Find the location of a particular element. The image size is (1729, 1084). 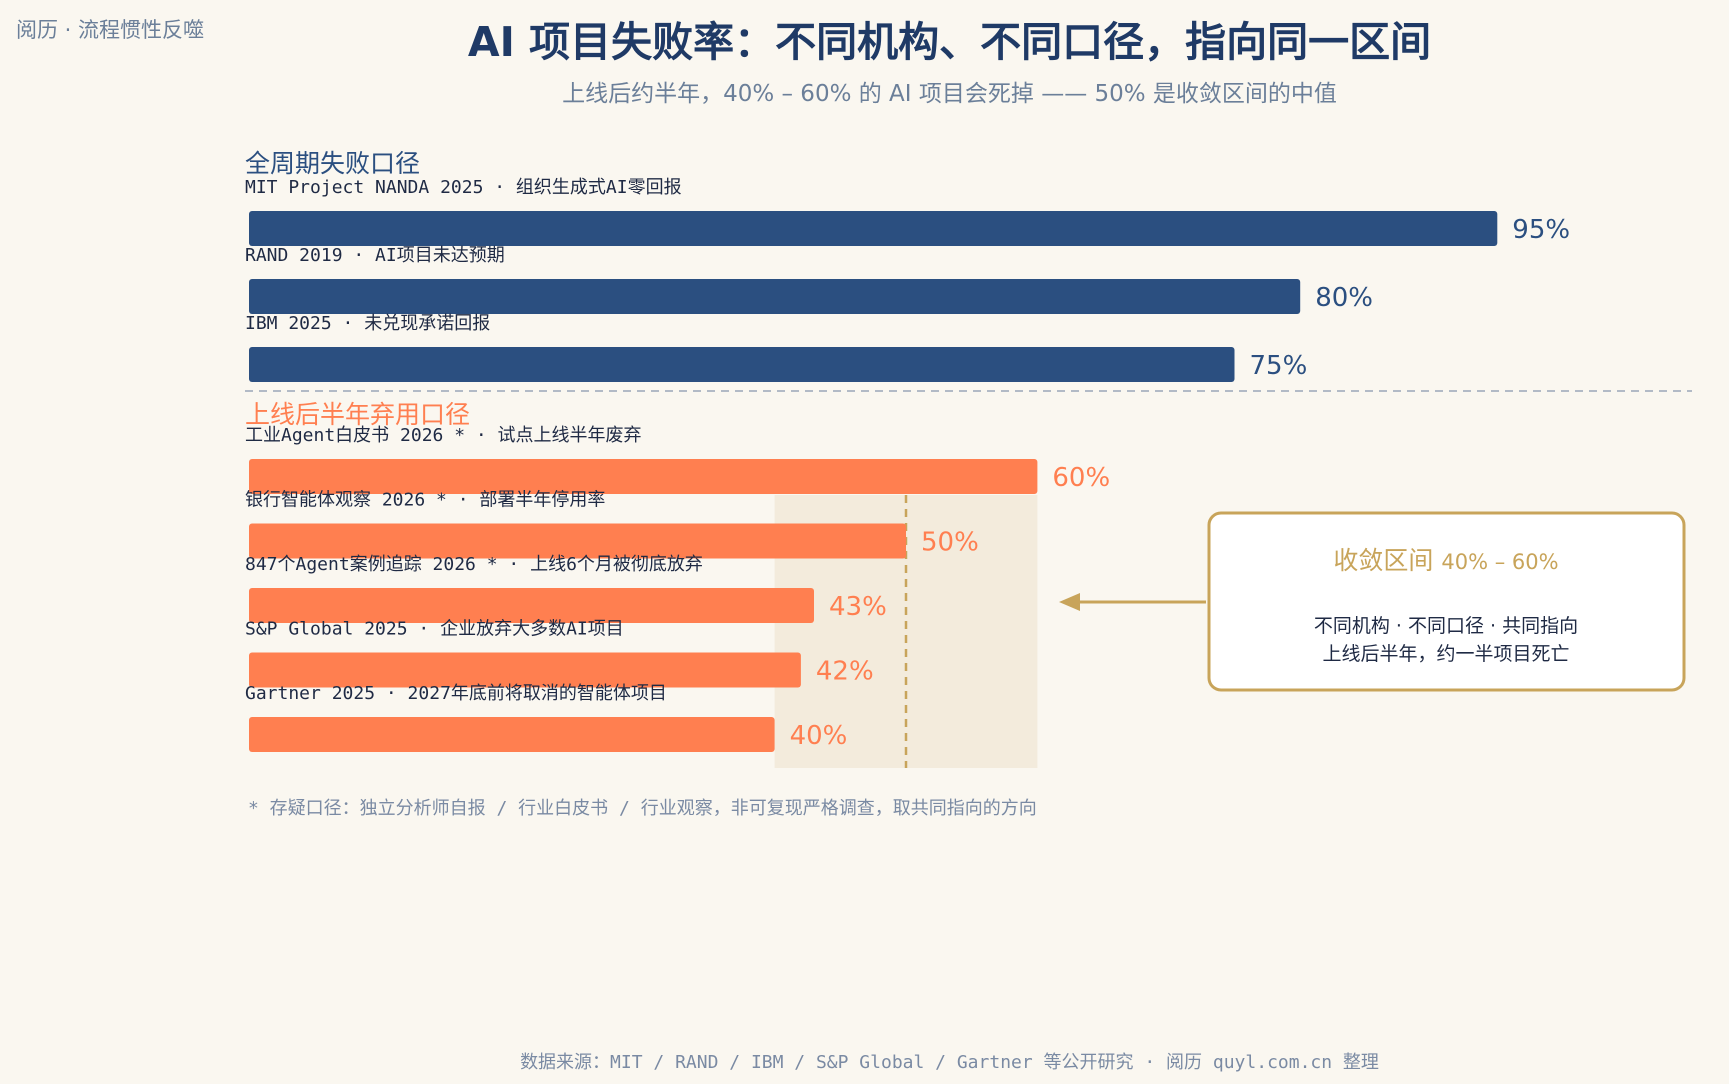

group-header: 上线后半年弃用口径 is located at coordinates (357, 414).